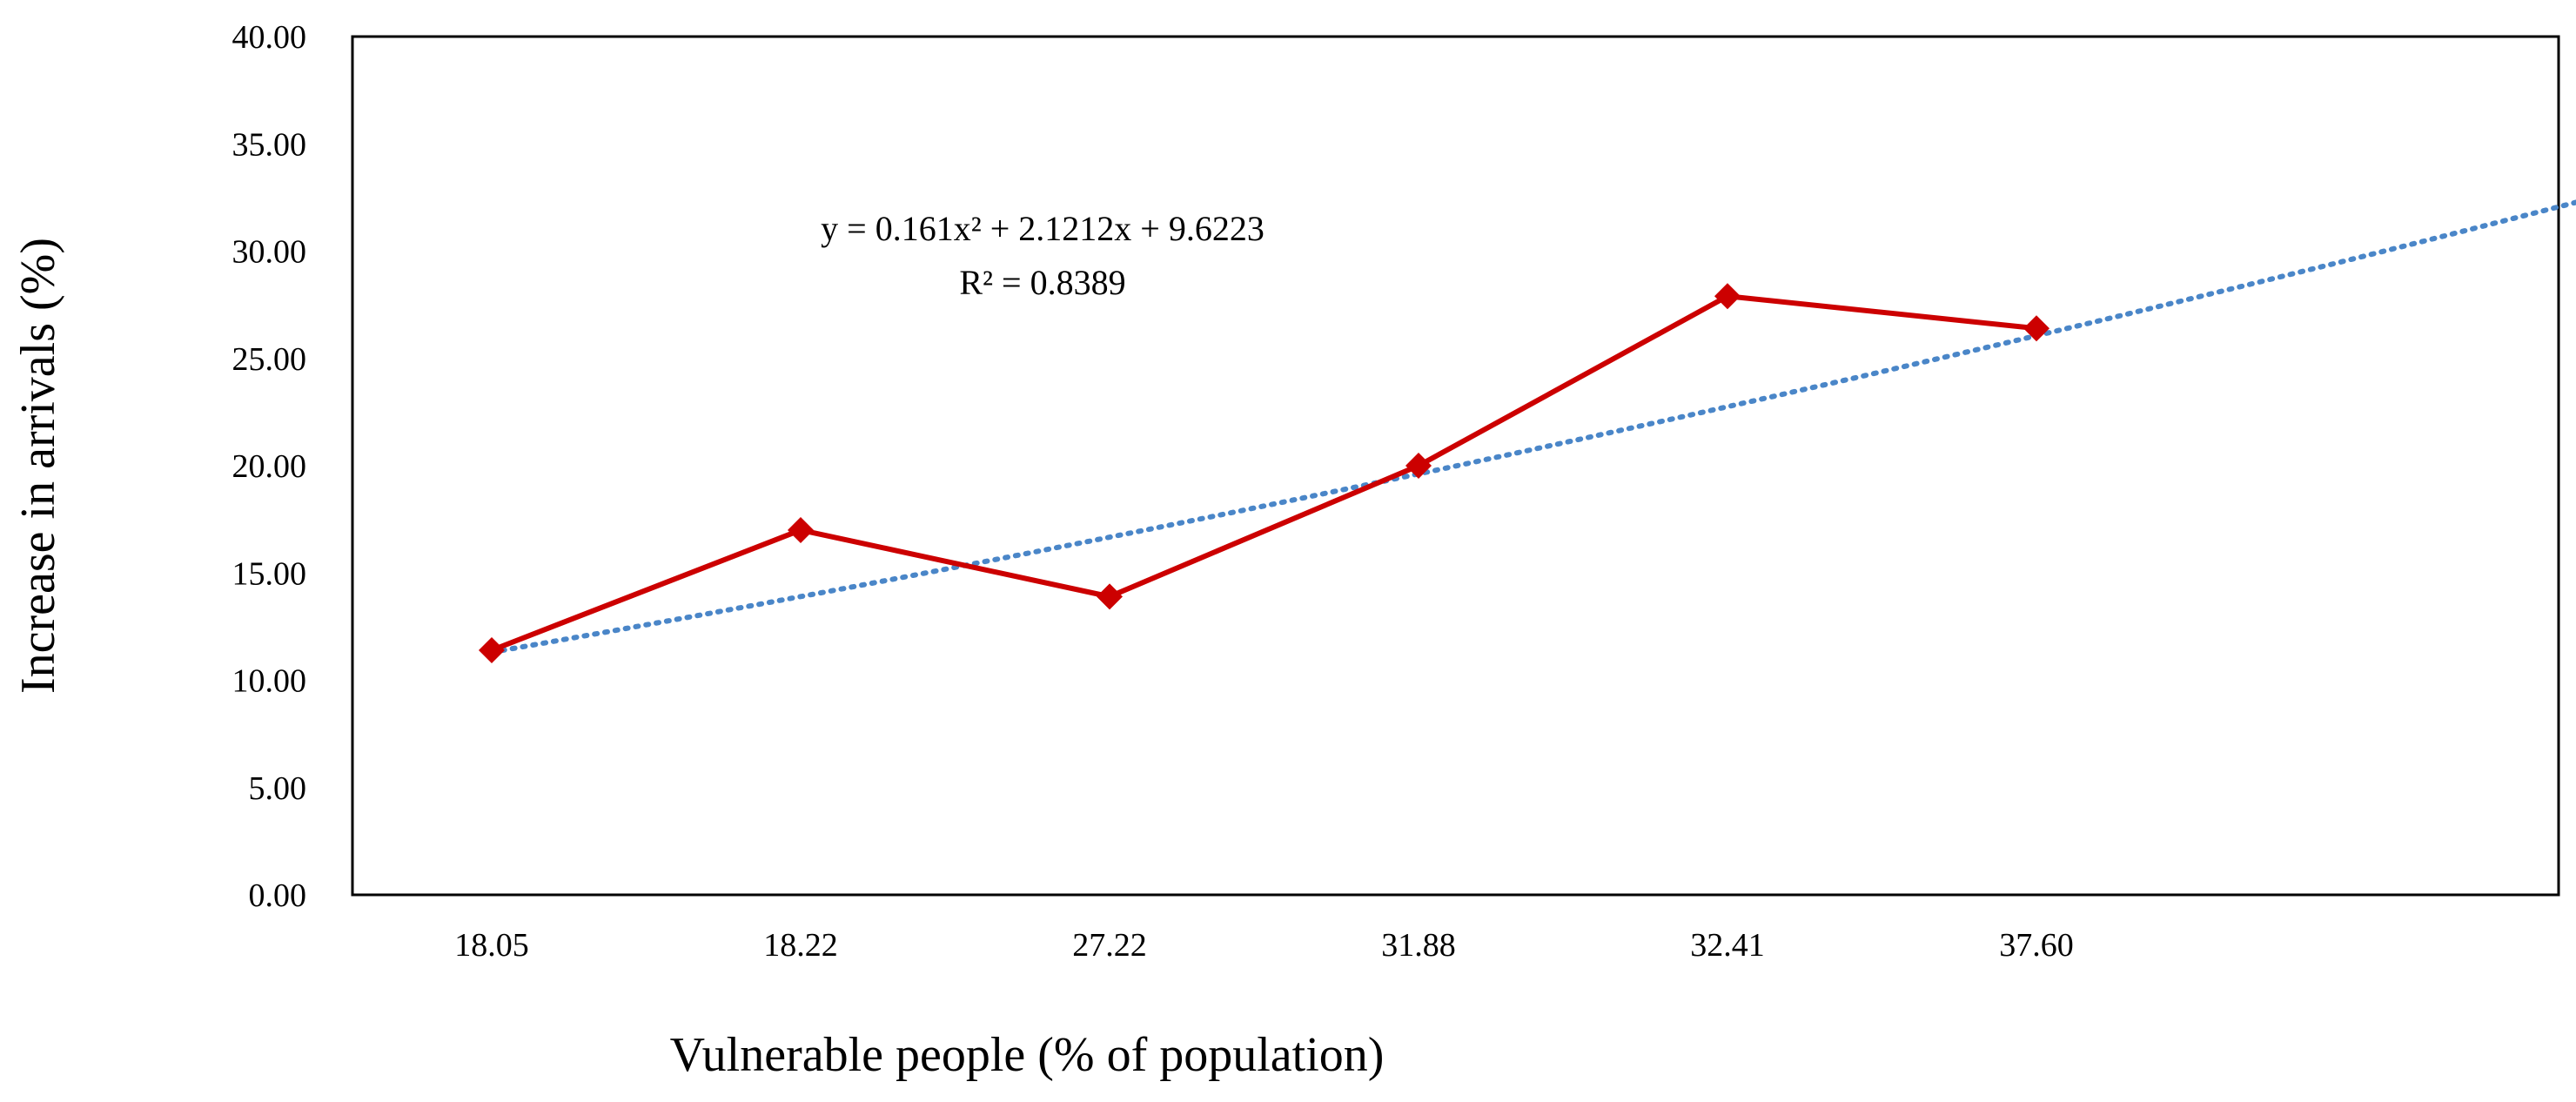 This screenshot has width=2576, height=1102. Describe the element at coordinates (801, 945) in the screenshot. I see `x-tick-label: 18.22` at that location.